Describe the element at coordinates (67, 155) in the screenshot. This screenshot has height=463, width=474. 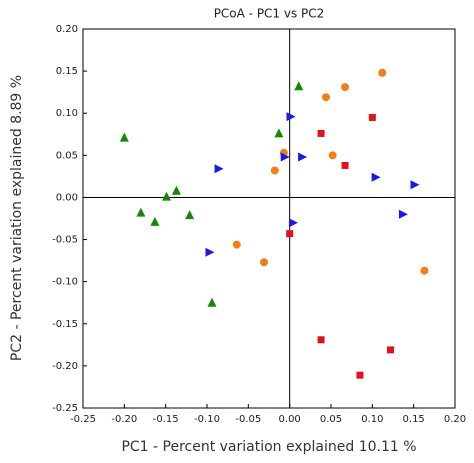
I see `y-tick-label: 0.05` at that location.